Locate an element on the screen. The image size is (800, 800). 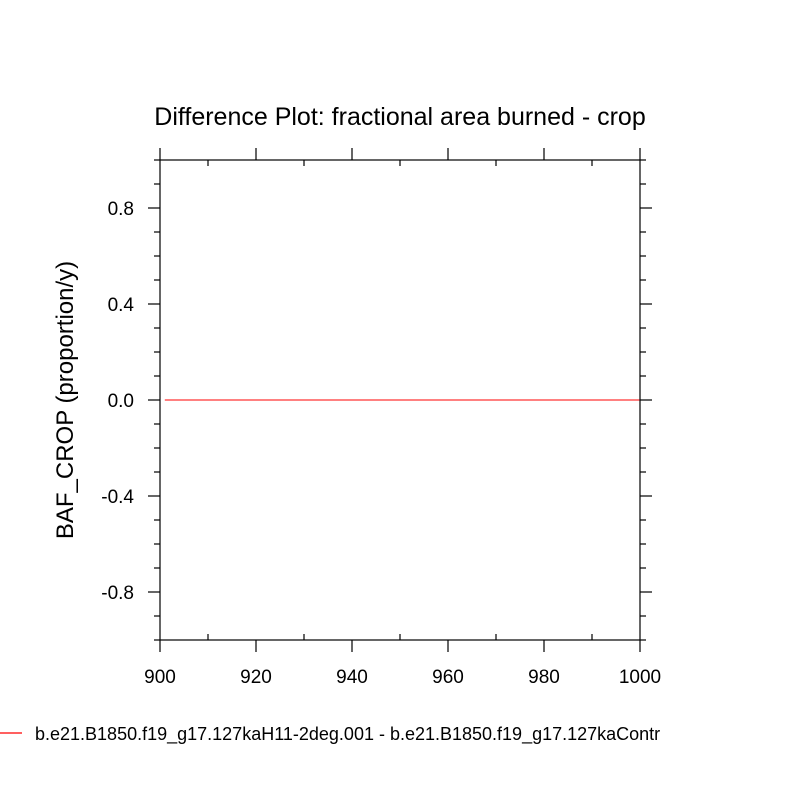
x-tick-label: 900 is located at coordinates (160, 677).